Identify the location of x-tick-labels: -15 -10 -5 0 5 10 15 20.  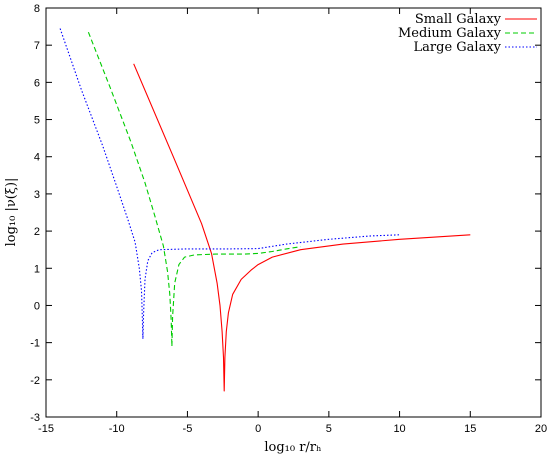
(292, 429).